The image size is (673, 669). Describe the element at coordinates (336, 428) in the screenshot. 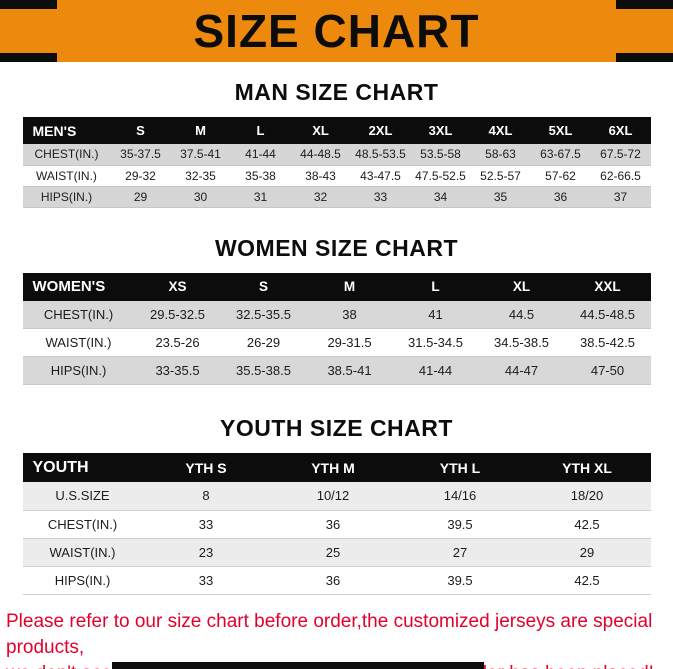

I see `youth-section-heading: YOUTH SIZE CHART` at that location.